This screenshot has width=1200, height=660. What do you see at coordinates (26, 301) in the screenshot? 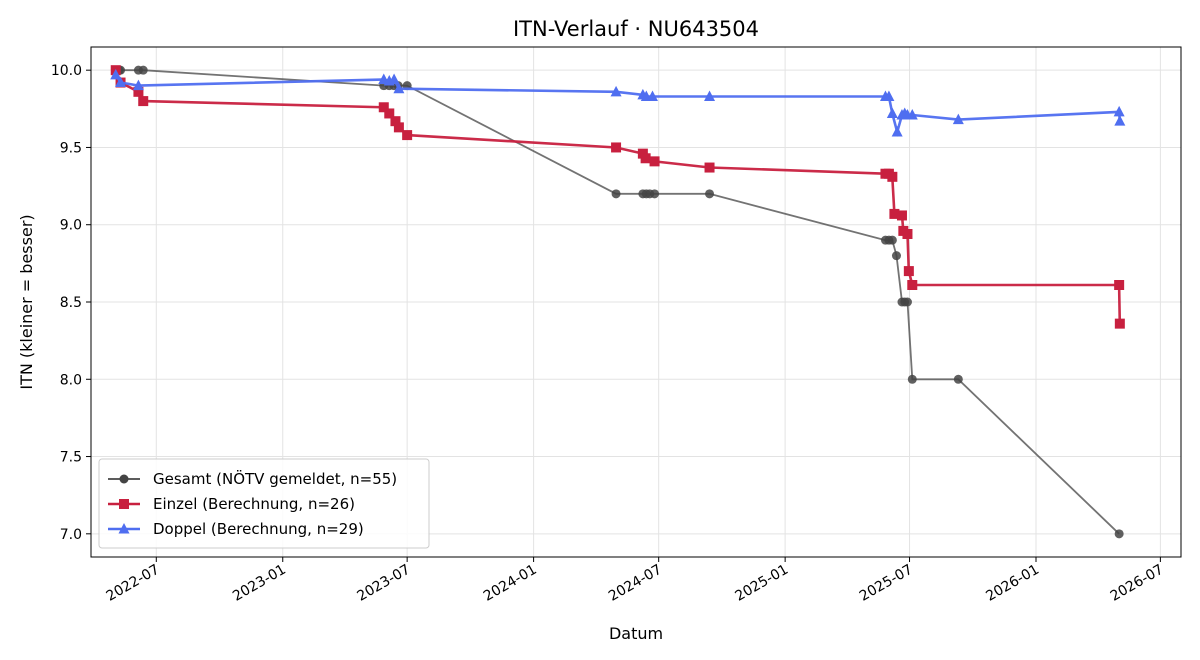
I see `y-axis-label: ITN (kleiner = besser)` at bounding box center [26, 301].